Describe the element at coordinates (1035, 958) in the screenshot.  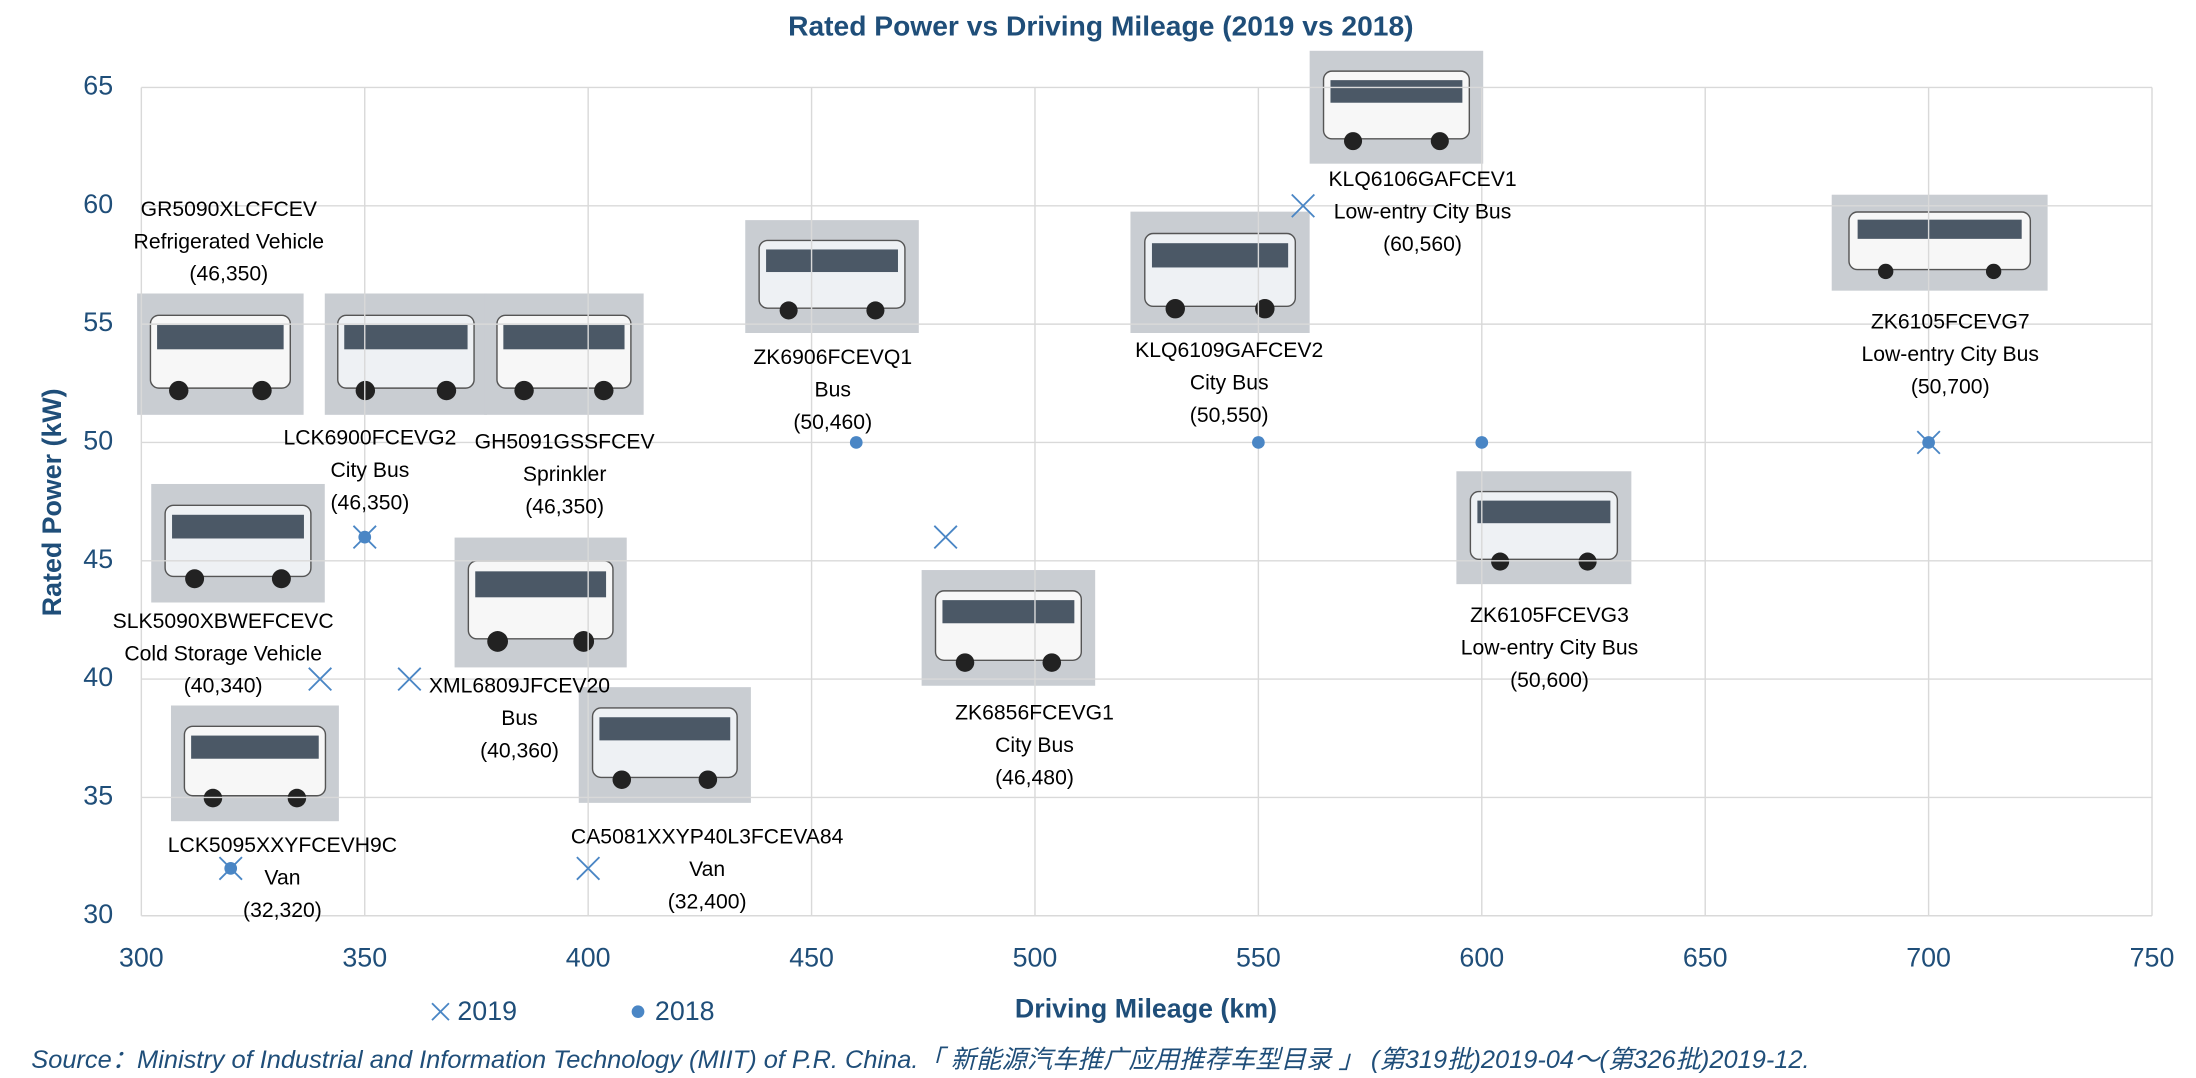
I see `x-tick-label: 500` at that location.